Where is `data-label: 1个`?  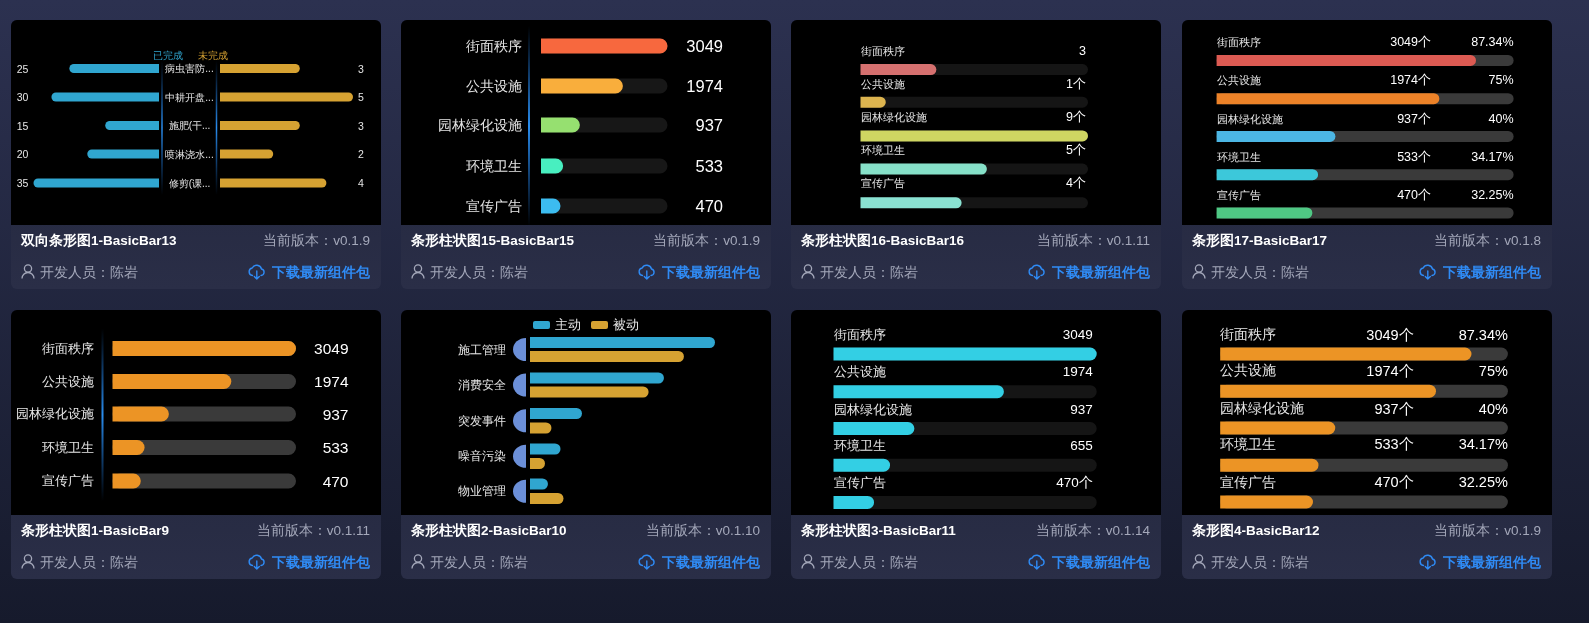
data-label: 1个 is located at coordinates (1076, 83).